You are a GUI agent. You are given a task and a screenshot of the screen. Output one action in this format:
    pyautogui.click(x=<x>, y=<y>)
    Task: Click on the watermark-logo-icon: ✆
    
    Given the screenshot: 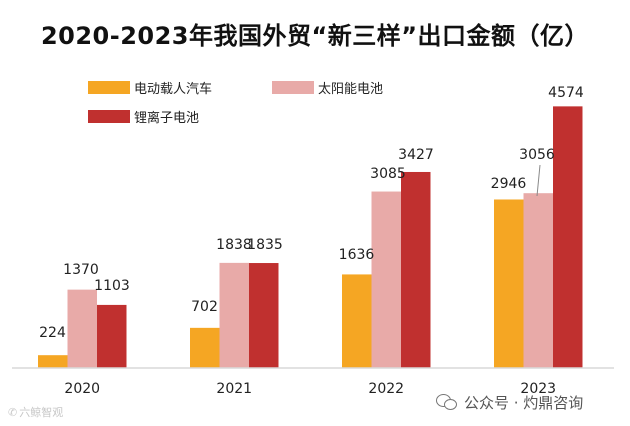 What is the action you would take?
    pyautogui.click(x=13, y=412)
    